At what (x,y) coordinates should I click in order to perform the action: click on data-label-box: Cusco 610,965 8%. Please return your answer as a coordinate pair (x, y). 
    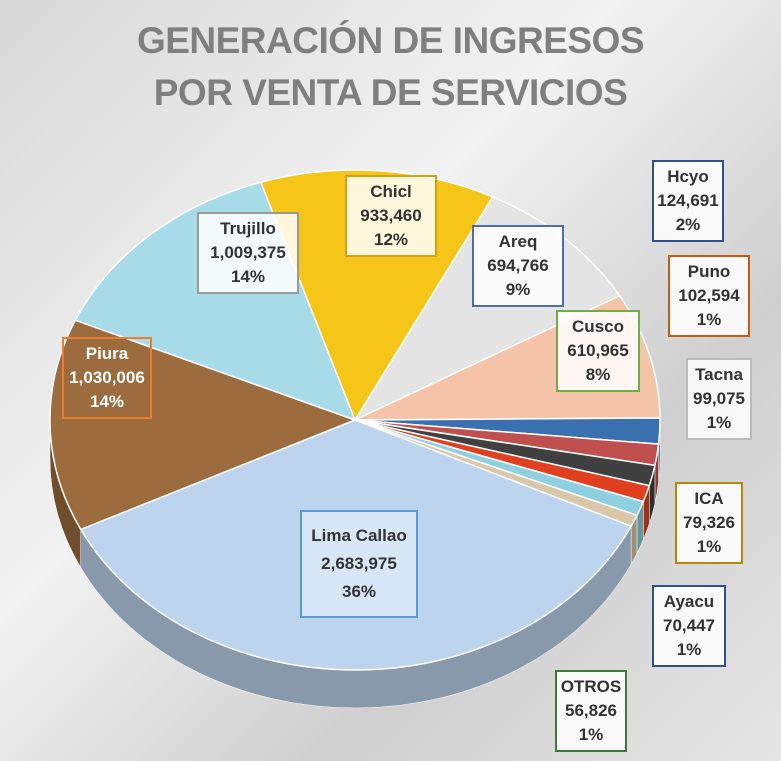
    Looking at the image, I should click on (598, 351).